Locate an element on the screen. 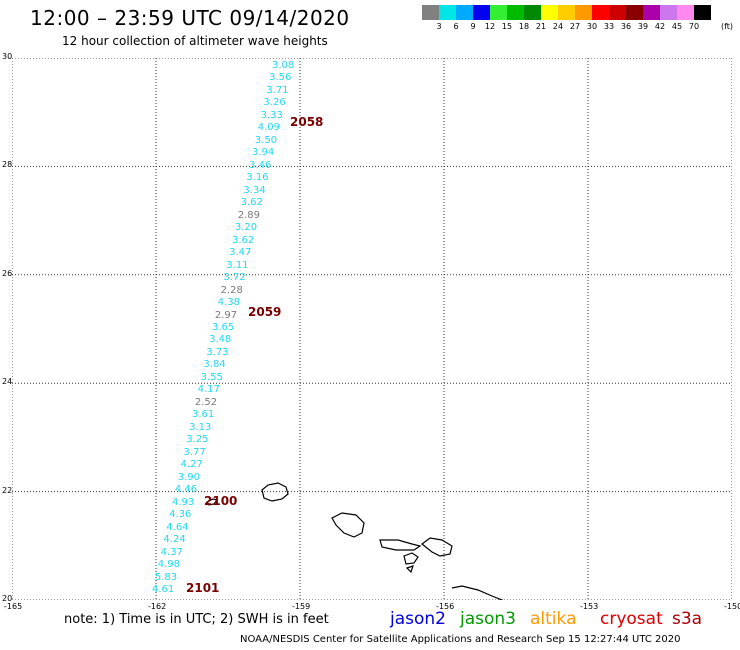 This screenshot has width=740, height=650. wave-height-label: 3.48 is located at coordinates (220, 340).